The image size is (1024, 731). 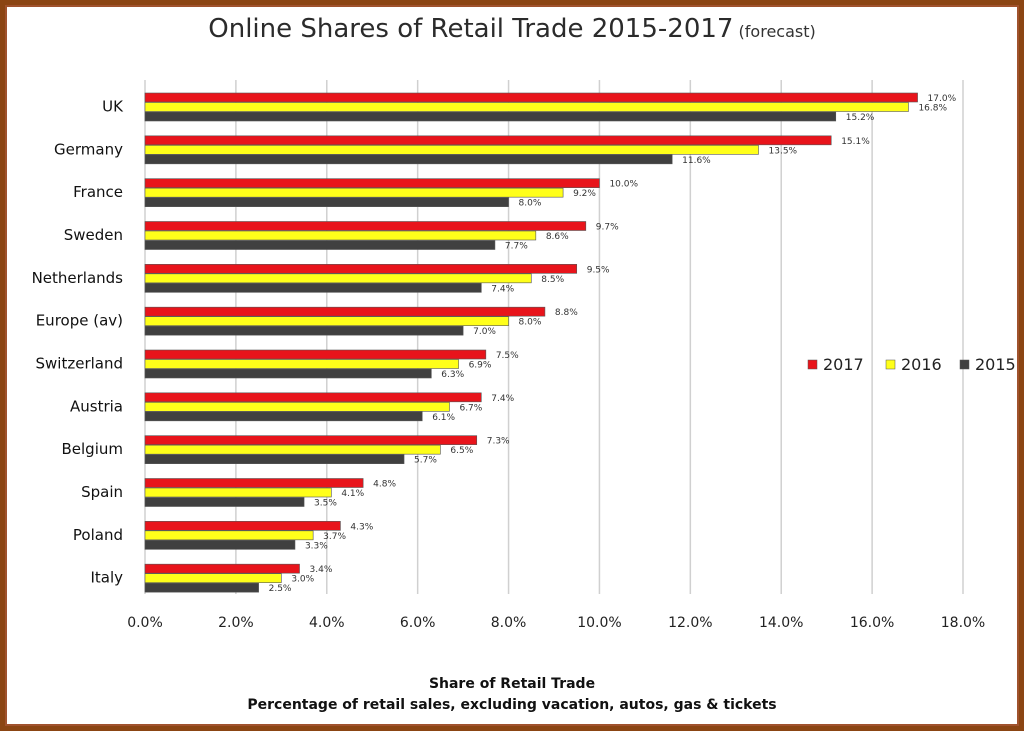 What do you see at coordinates (79, 321) in the screenshot?
I see `category-label: Europe (av)` at bounding box center [79, 321].